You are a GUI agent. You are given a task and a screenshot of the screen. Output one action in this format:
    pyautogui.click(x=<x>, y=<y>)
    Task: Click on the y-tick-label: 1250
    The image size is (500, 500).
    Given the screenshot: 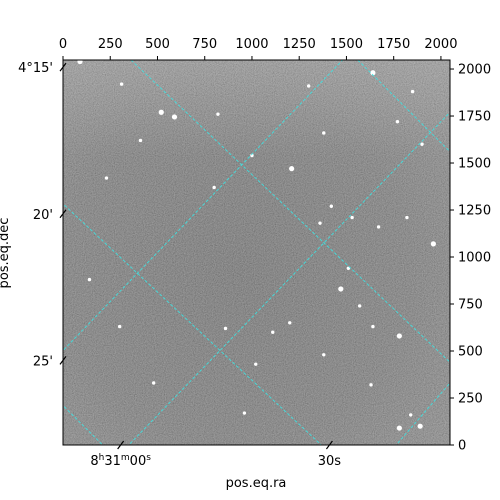 What is the action you would take?
    pyautogui.click(x=474, y=211)
    